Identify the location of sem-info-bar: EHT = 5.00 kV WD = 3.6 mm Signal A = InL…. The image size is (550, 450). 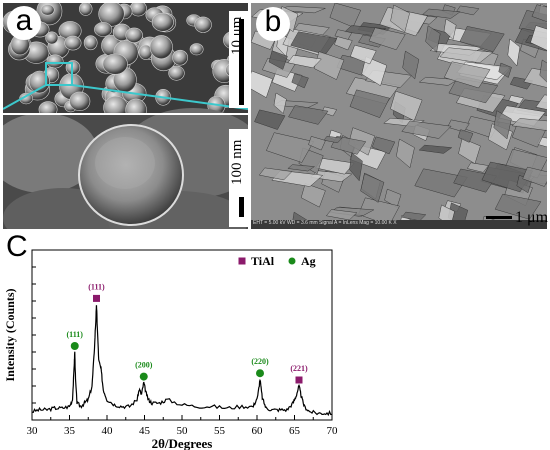
(325, 223).